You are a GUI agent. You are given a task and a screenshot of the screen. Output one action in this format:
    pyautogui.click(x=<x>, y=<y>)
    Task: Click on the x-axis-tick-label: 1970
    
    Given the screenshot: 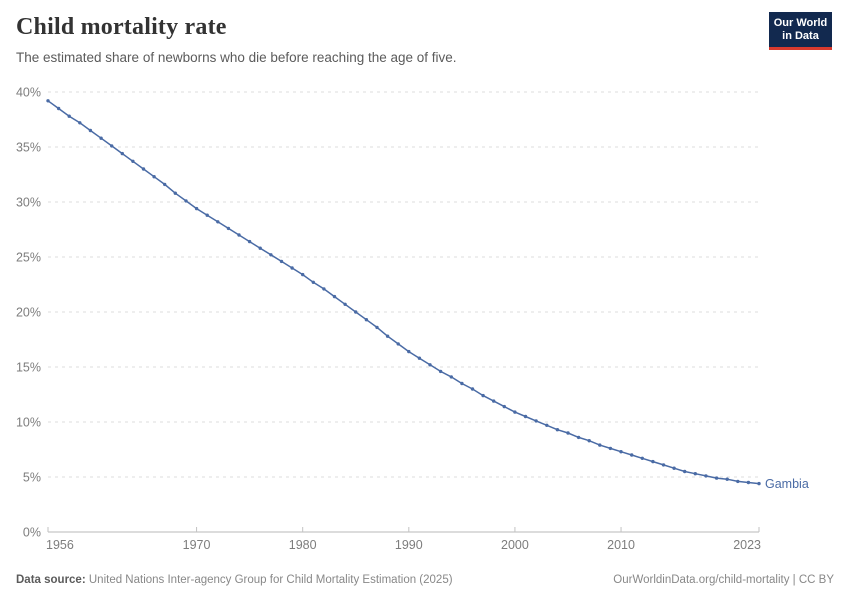 What is the action you would take?
    pyautogui.click(x=197, y=545)
    